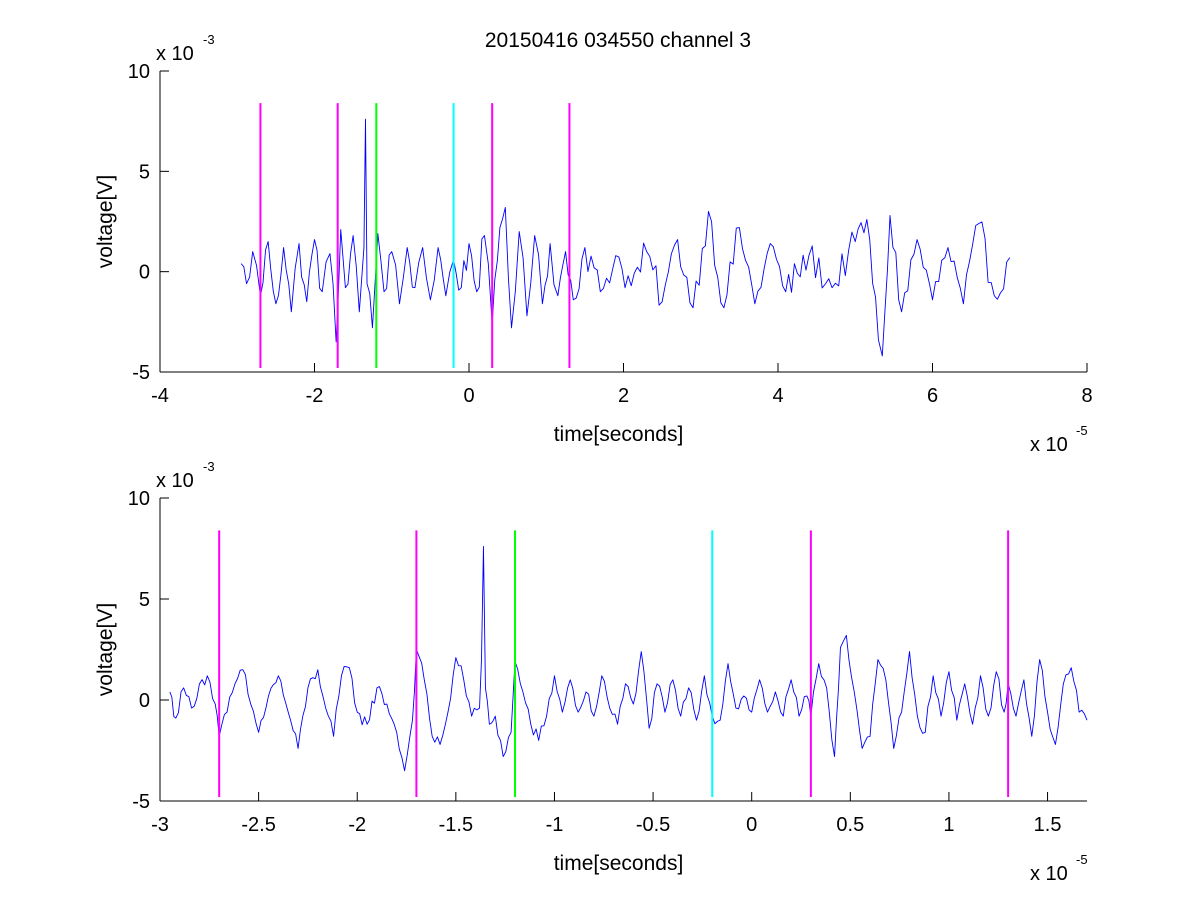  What do you see at coordinates (618, 40) in the screenshot?
I see `chart-title: 20150416 034550 channel 3` at bounding box center [618, 40].